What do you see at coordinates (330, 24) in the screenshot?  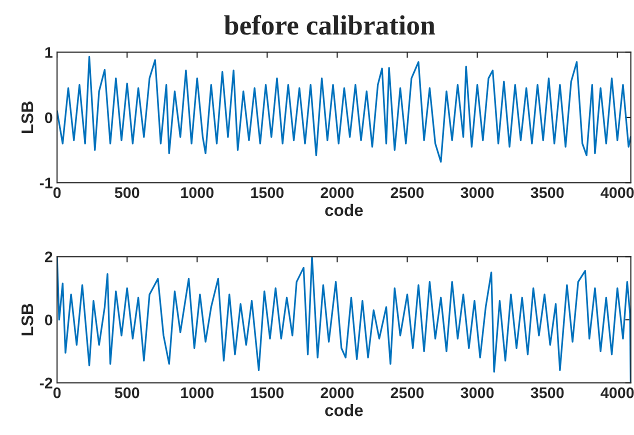 I see `chart-title: before calibration` at bounding box center [330, 24].